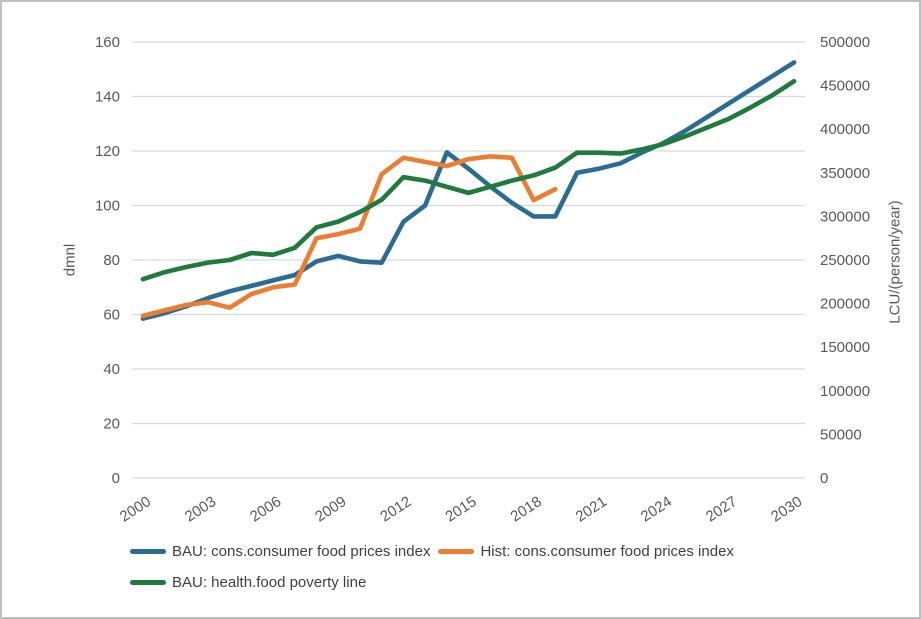  What do you see at coordinates (656, 509) in the screenshot?
I see `x-tick-label: 2024` at bounding box center [656, 509].